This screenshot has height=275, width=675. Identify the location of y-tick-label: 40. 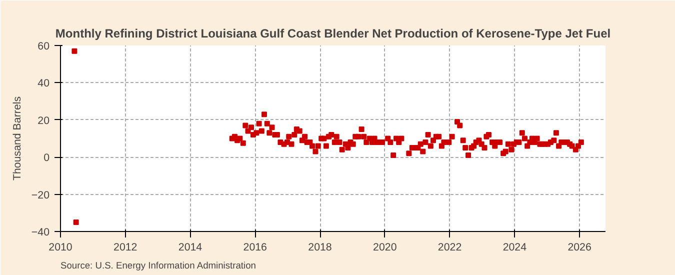
(44, 84).